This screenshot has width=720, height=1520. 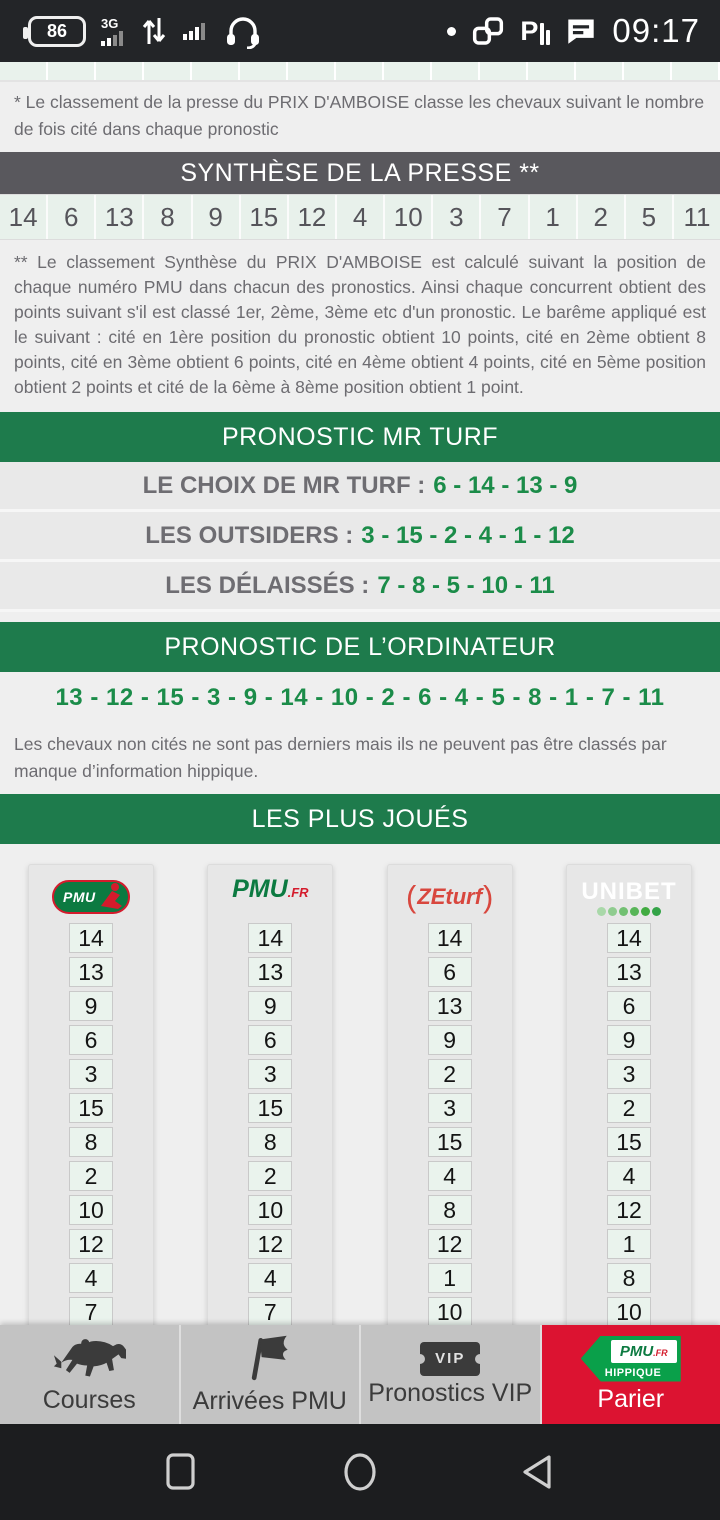 I want to click on pmu-numbers: 141396315821012475, so click(x=91, y=1124).